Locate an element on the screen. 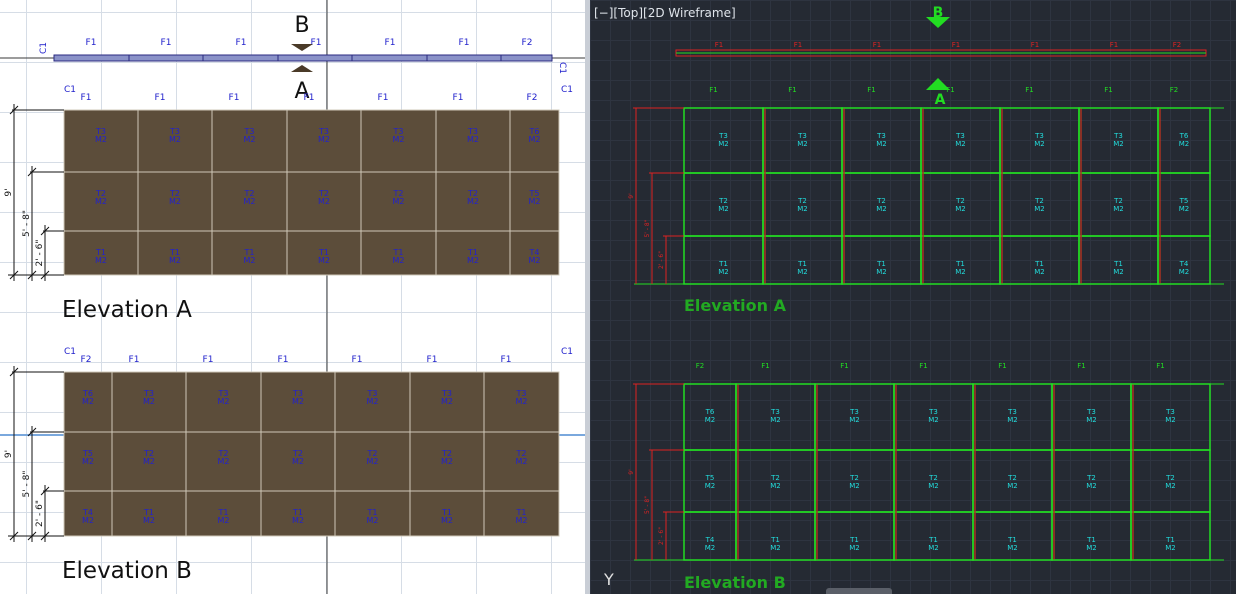 The width and height of the screenshot is (1236, 594). elevation-corner-right: C1 is located at coordinates (567, 90).